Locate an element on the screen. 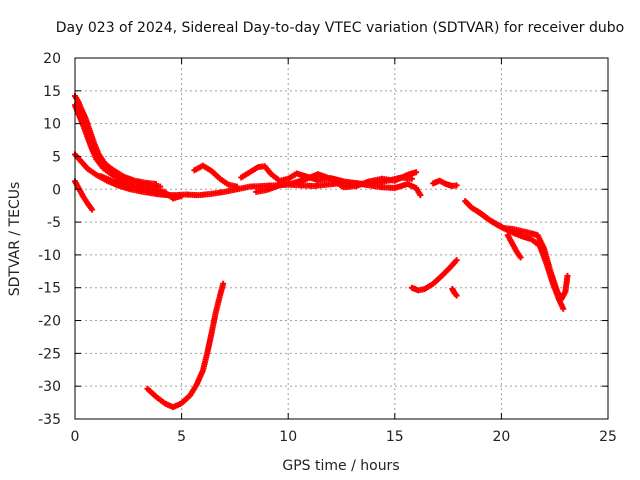 The height and width of the screenshot is (480, 640). y-tick-label: 0 is located at coordinates (56, 190).